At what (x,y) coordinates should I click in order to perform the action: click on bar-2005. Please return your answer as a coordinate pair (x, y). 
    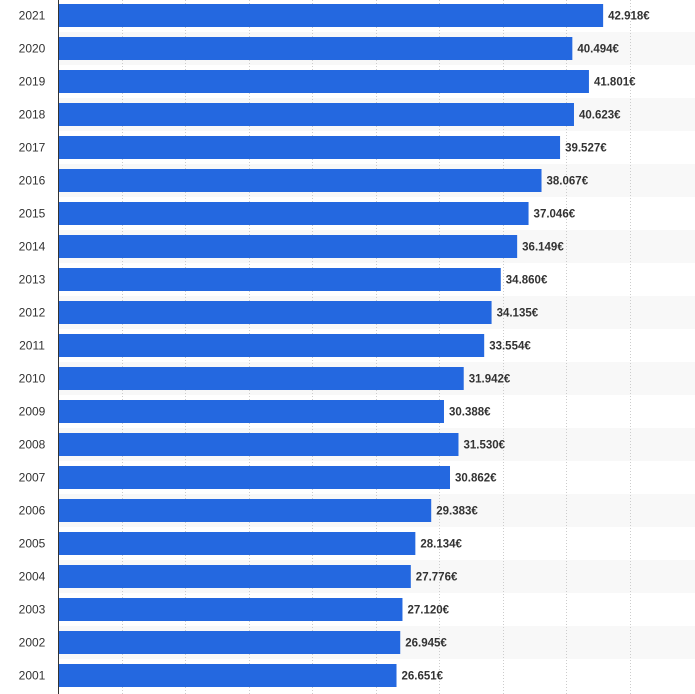
    Looking at the image, I should click on (237, 543).